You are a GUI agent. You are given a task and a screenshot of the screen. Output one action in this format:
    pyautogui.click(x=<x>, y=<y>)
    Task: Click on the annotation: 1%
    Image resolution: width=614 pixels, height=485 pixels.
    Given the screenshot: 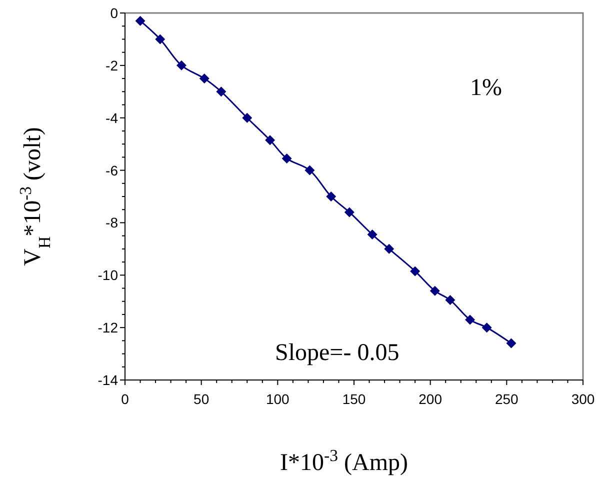 What is the action you would take?
    pyautogui.click(x=486, y=88)
    